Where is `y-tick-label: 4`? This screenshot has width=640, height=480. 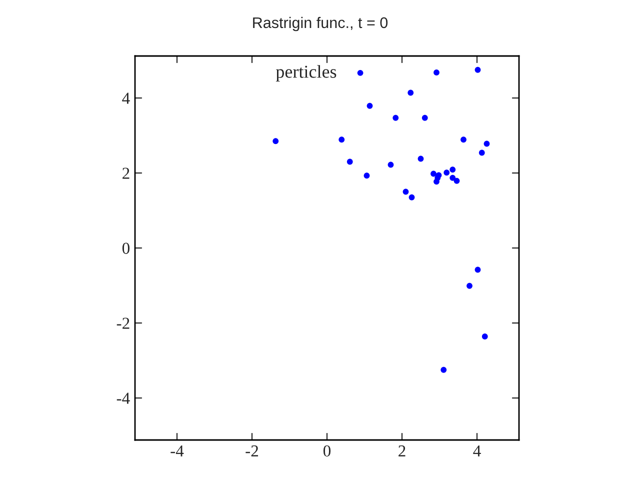
y-tick-label: 4 is located at coordinates (126, 98).